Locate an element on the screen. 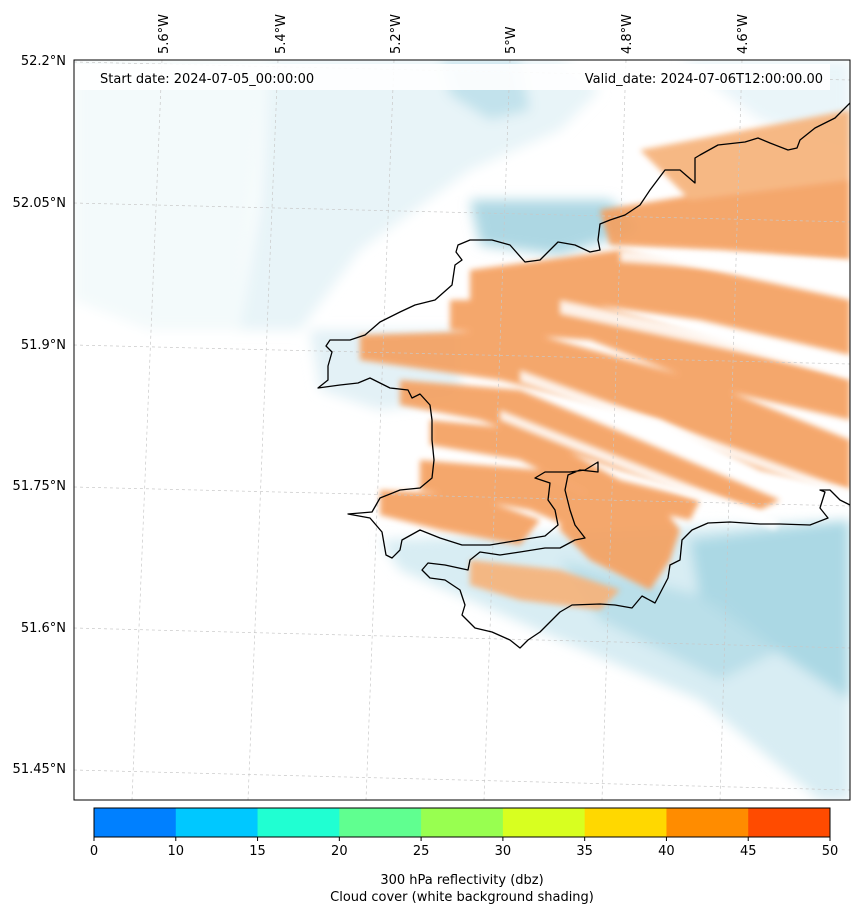 Image resolution: width=859 pixels, height=914 pixels. colorbar-tick-label: 35 is located at coordinates (584, 851).